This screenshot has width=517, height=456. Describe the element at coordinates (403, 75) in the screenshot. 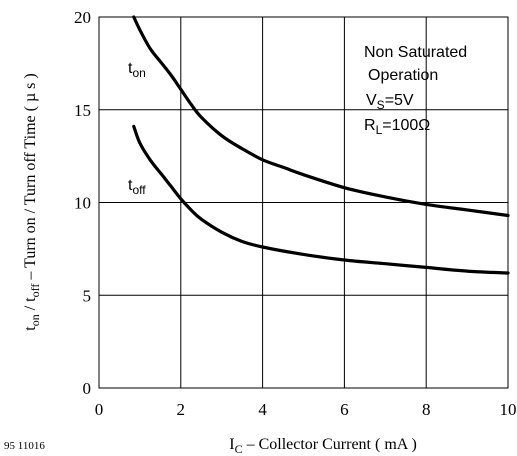

I see `annotation-operation: Operation` at that location.